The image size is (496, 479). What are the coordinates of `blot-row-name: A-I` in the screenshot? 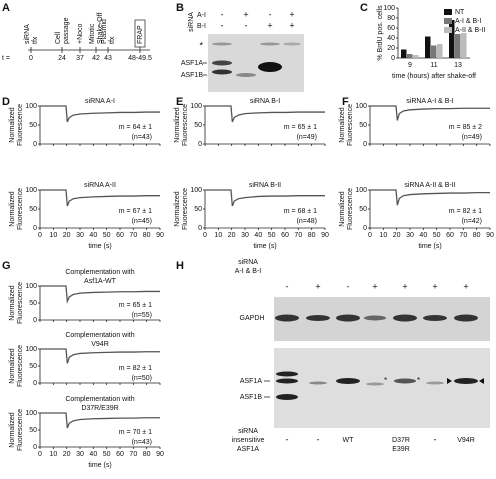 It's located at (201, 15).